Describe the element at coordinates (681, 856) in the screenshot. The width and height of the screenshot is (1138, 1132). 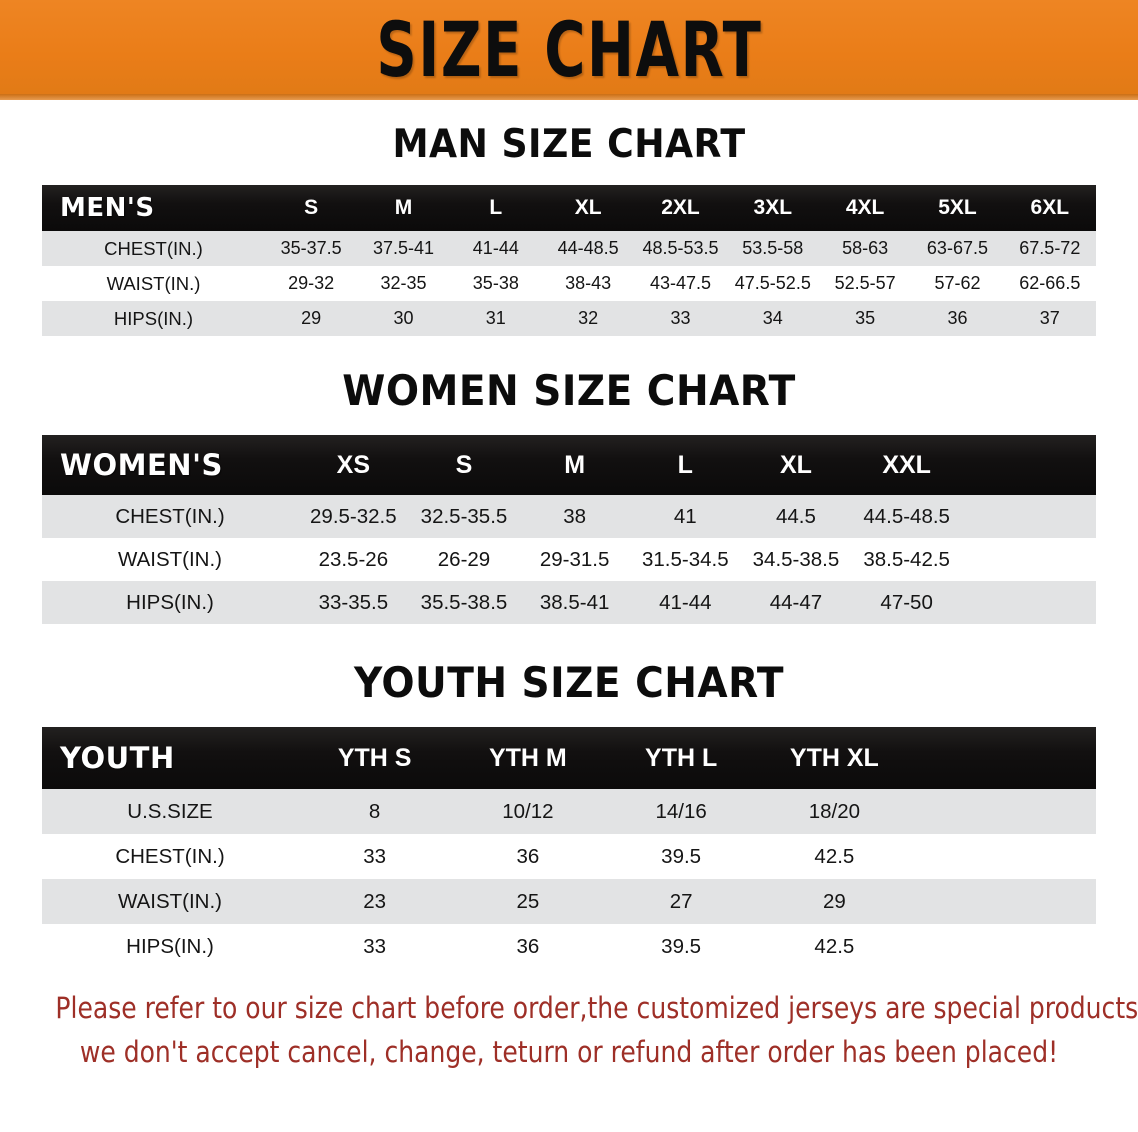
I see `youth-chest-l: 39.5` at that location.